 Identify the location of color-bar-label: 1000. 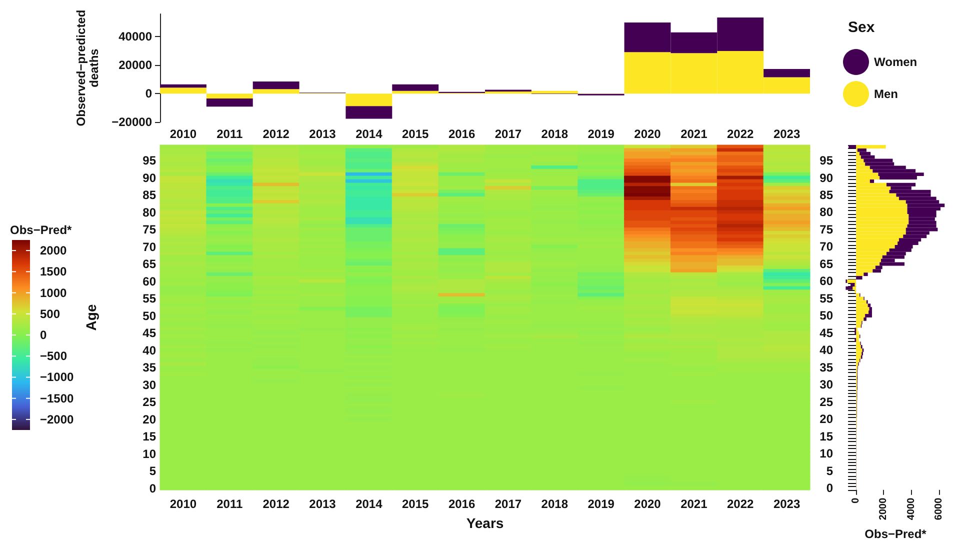
(54, 293).